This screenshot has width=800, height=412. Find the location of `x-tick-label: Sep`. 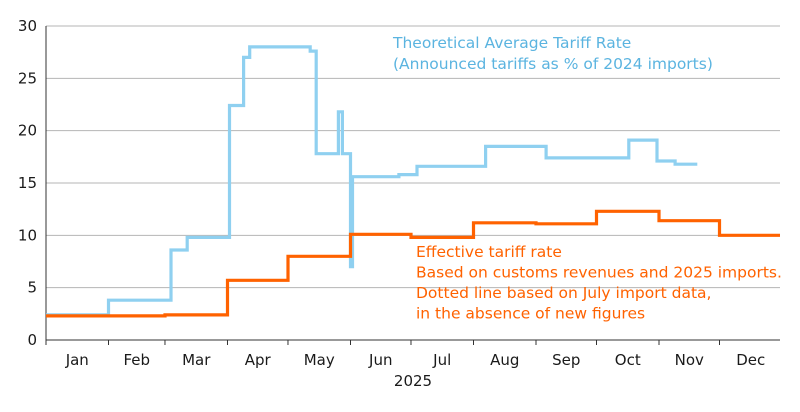

x-tick-label: Sep is located at coordinates (566, 360).